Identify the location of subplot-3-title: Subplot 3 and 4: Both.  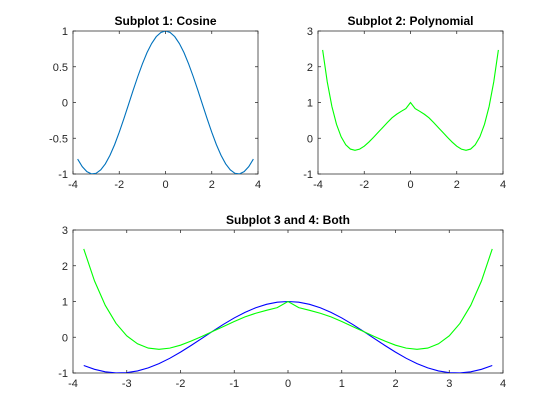
(288, 220).